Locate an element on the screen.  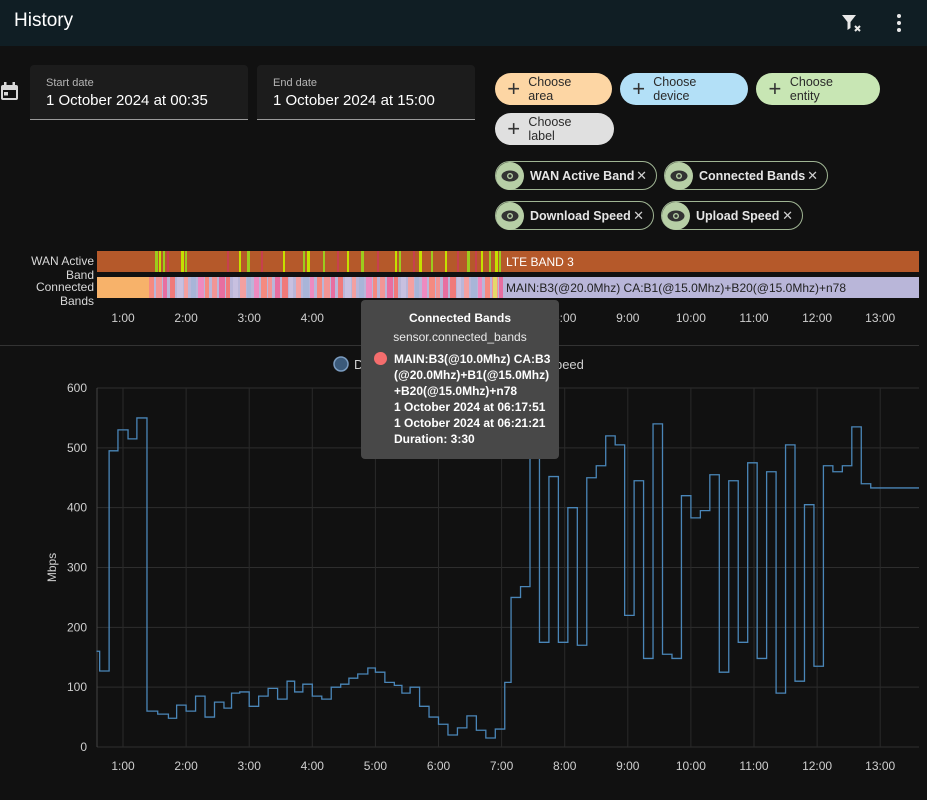
entity-chip-label: WAN Active Band is located at coordinates (582, 175).